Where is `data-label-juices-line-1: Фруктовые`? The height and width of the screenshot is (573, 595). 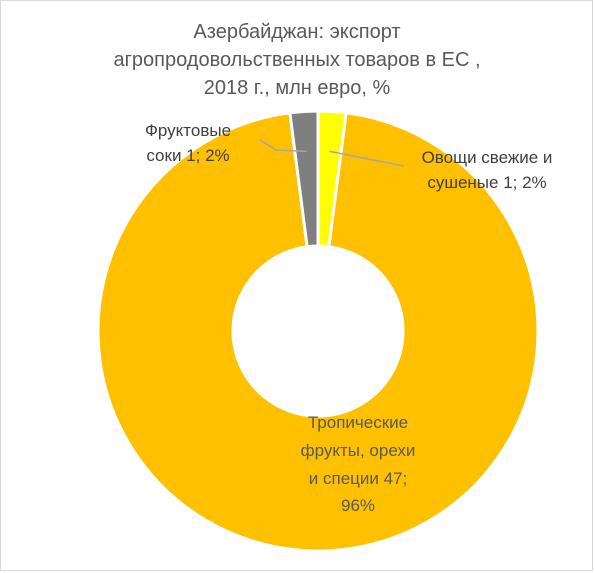
data-label-juices-line-1: Фруктовые is located at coordinates (188, 130).